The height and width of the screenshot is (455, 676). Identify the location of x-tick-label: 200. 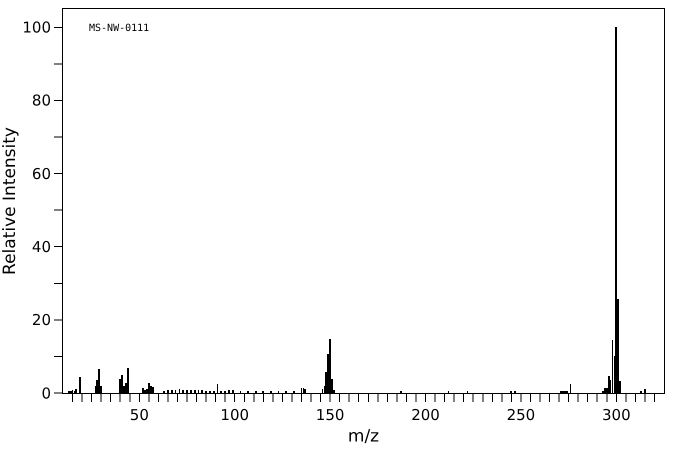
(425, 415).